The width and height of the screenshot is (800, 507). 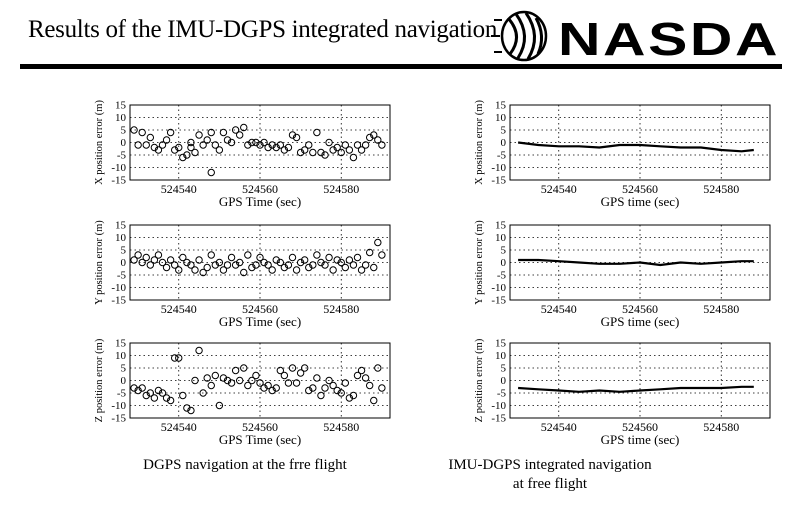 I want to click on caption-left: DGPS navigation at the frre flight, so click(x=245, y=465).